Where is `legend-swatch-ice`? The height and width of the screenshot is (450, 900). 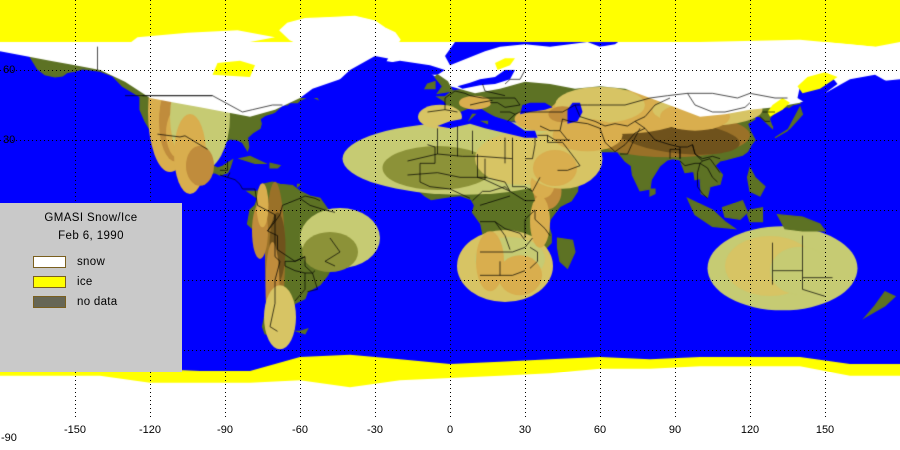
legend-swatch-ice is located at coordinates (49, 281).